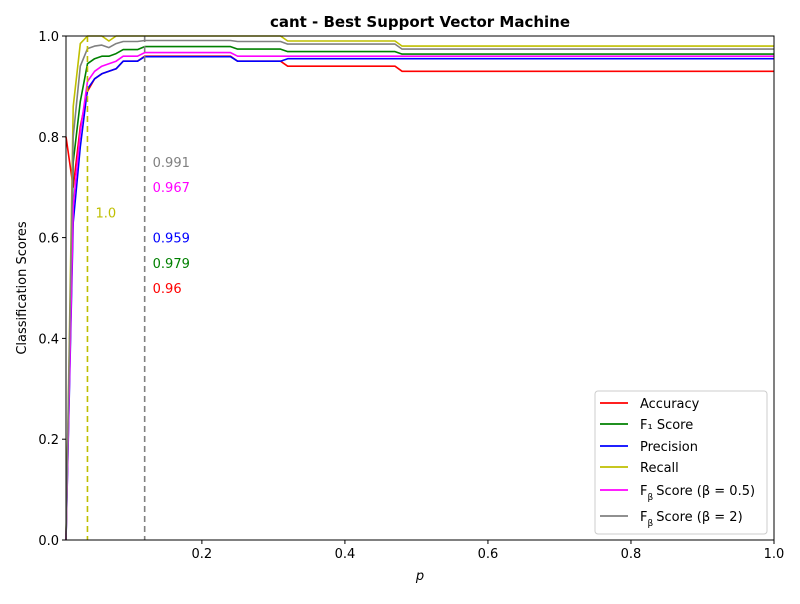 The height and width of the screenshot is (604, 800). I want to click on y-tick-label: 0.6, so click(48, 239).